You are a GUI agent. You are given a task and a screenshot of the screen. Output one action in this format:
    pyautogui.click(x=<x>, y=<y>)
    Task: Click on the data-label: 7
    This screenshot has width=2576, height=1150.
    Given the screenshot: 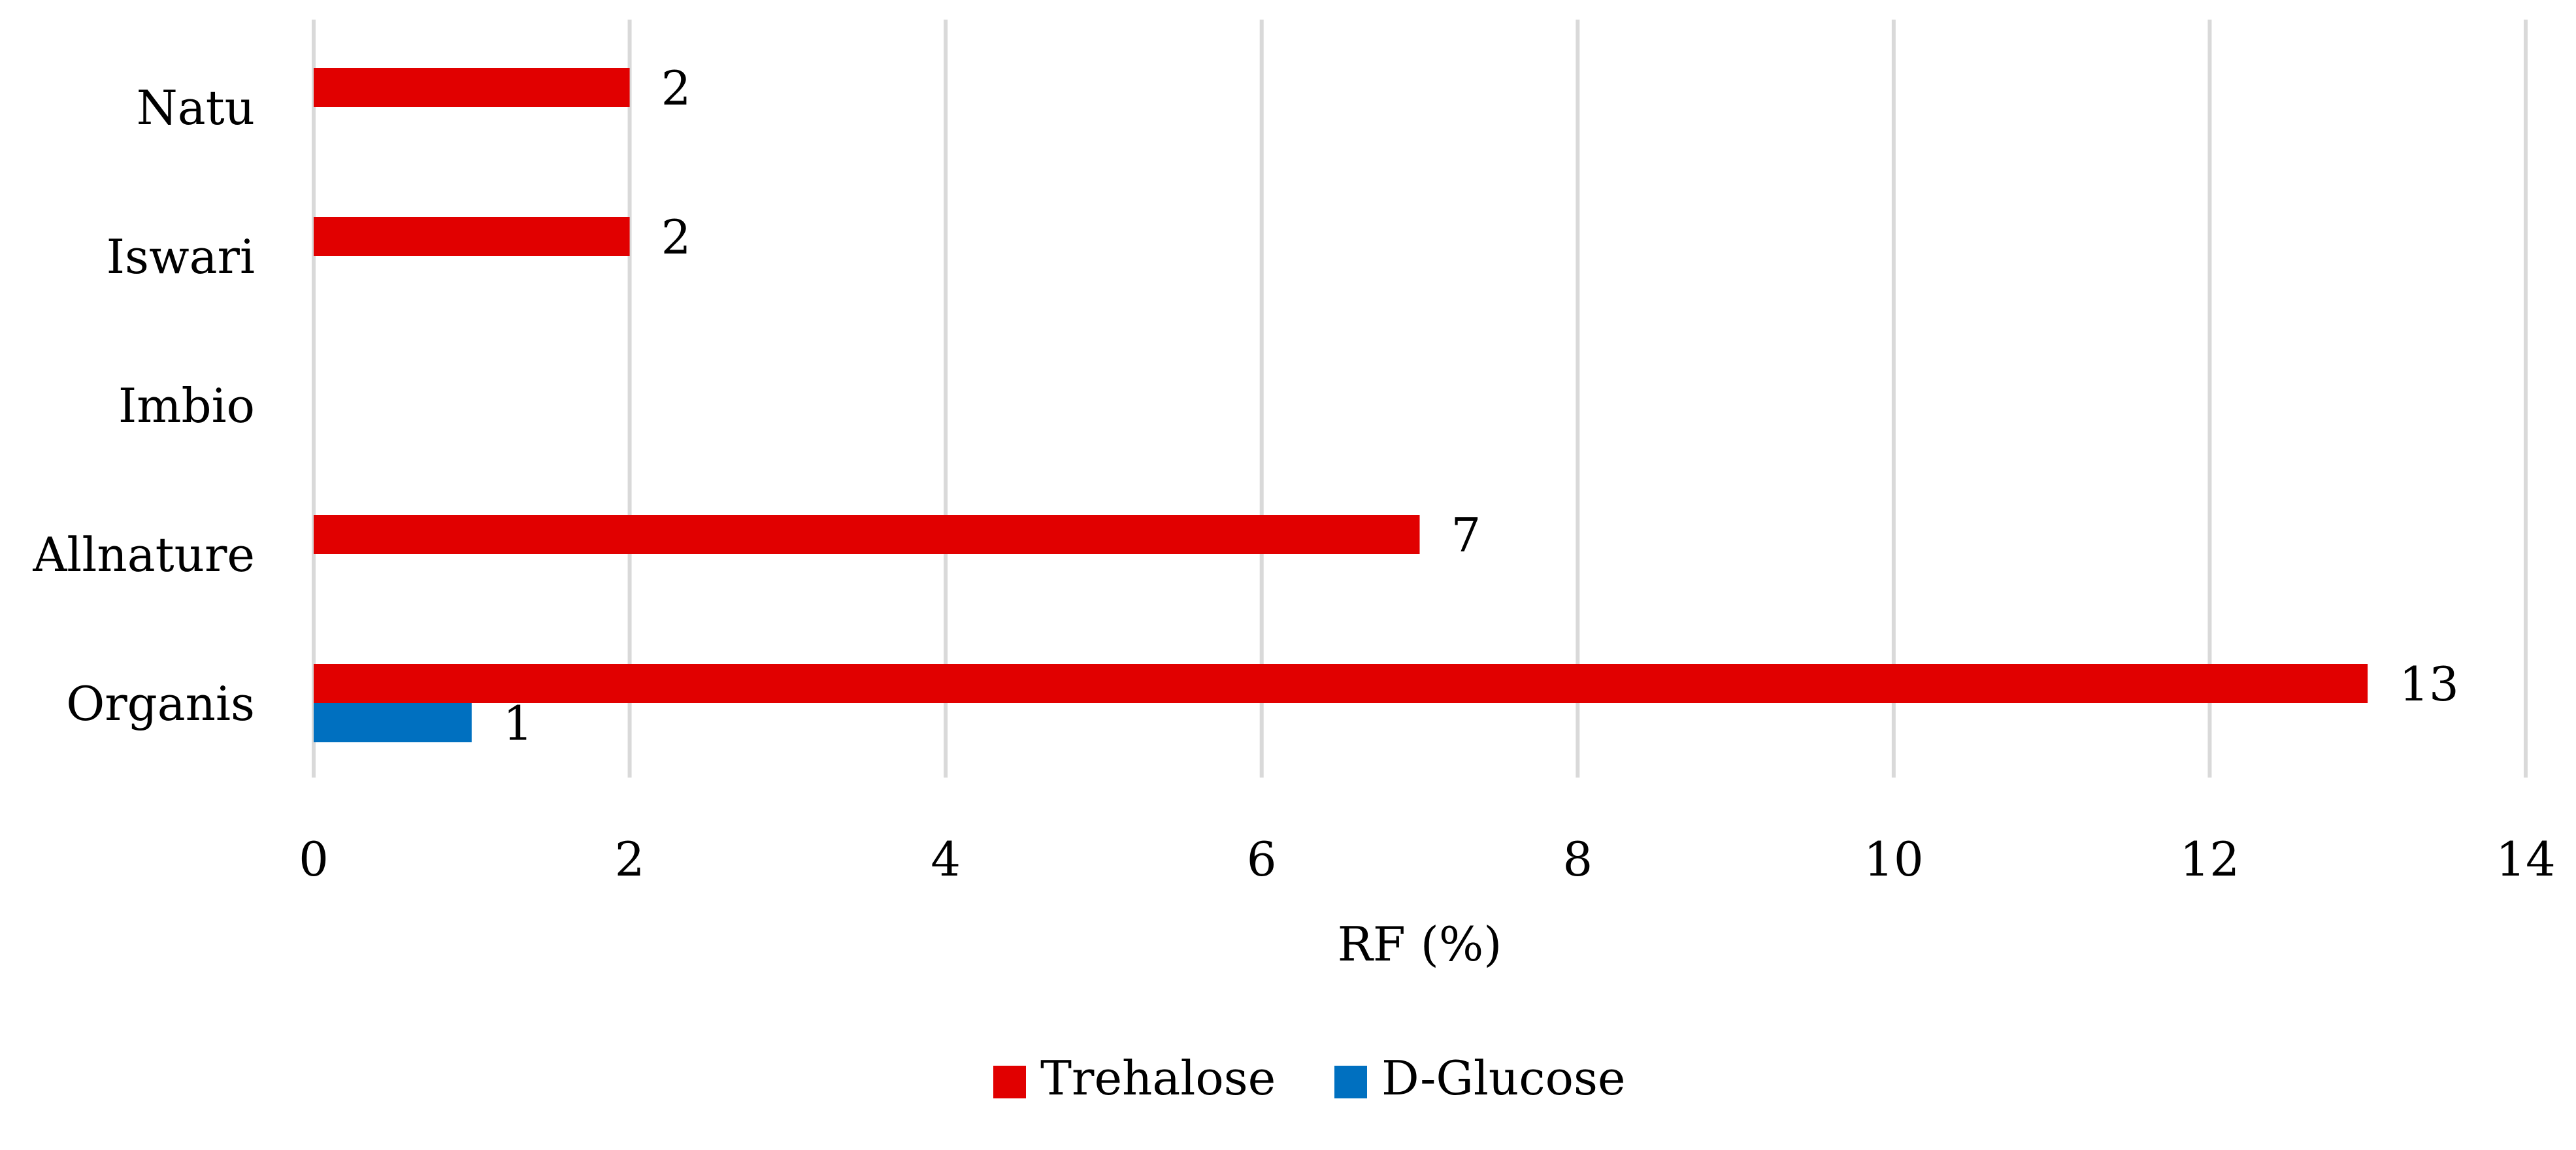 What is the action you would take?
    pyautogui.click(x=1466, y=535)
    